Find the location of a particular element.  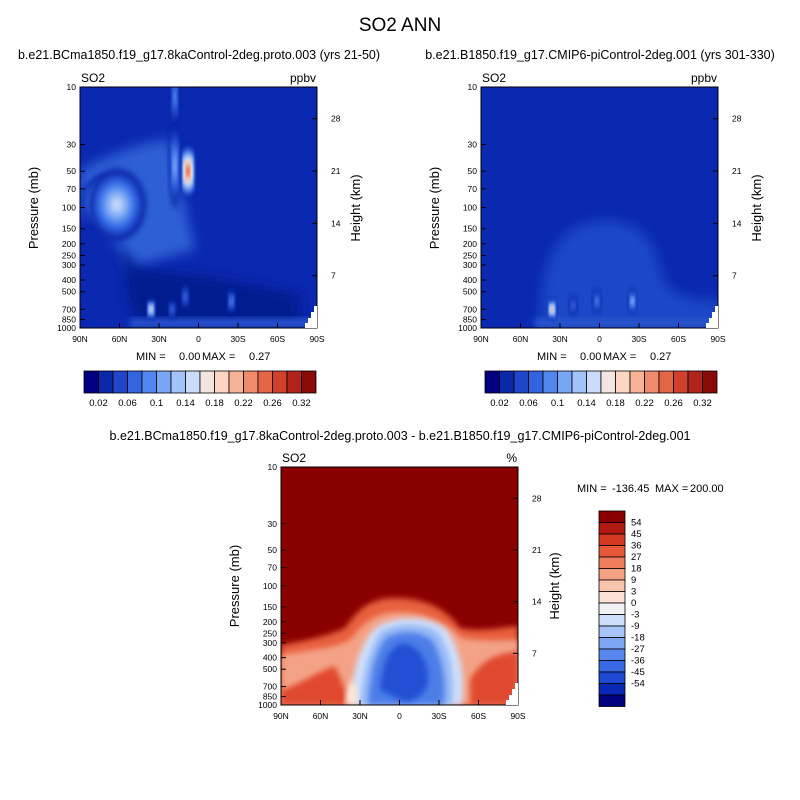

height-tick-label: 14 is located at coordinates (737, 223).